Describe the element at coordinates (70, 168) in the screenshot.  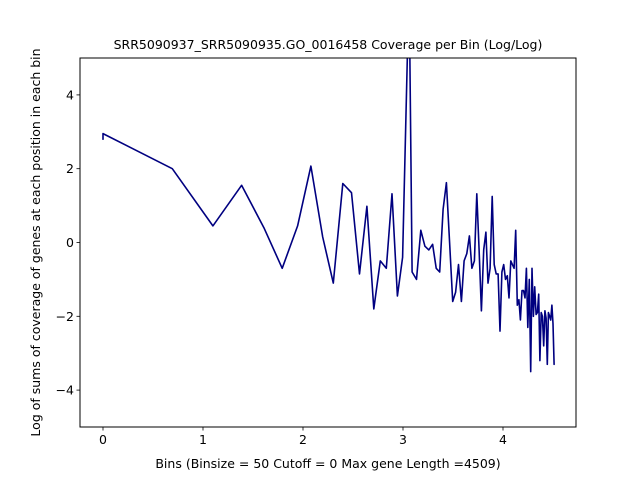
I see `y-tick-label: 2` at that location.